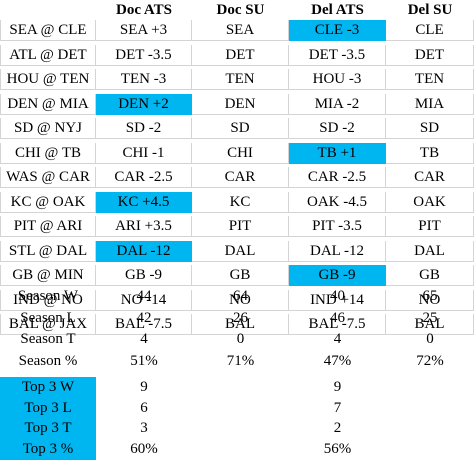  Describe the element at coordinates (337, 407) in the screenshot. I see `top3-del-ats-cell: 7` at that location.